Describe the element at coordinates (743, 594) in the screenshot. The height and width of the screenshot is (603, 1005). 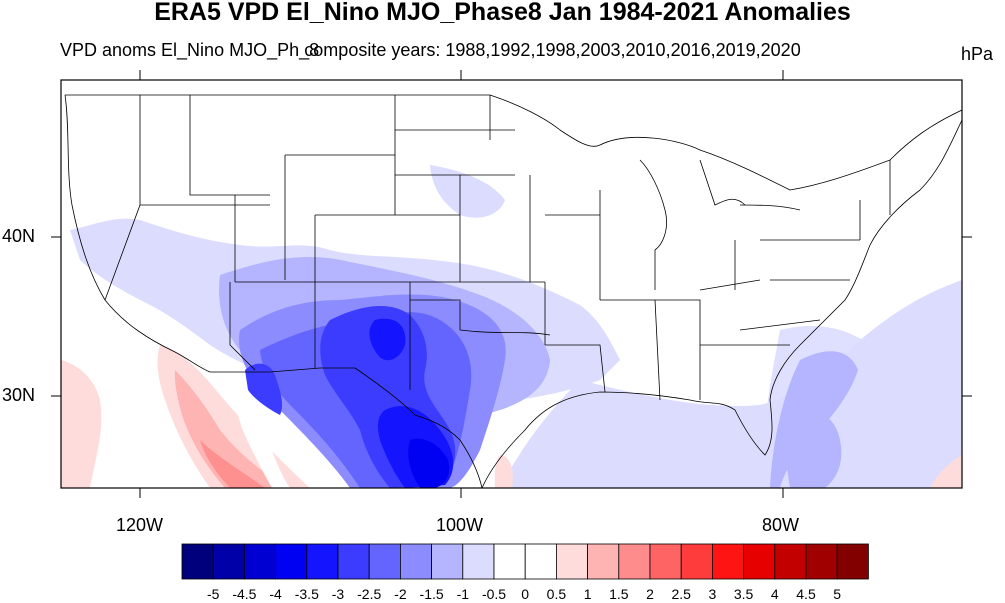
I see `colorbar-tick-label: 3.5` at that location.